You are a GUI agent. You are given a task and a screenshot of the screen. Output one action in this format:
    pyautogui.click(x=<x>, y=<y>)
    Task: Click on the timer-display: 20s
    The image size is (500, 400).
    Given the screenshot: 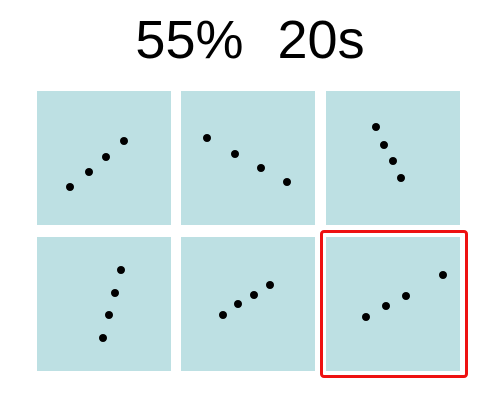 What is the action you would take?
    pyautogui.click(x=321, y=40)
    